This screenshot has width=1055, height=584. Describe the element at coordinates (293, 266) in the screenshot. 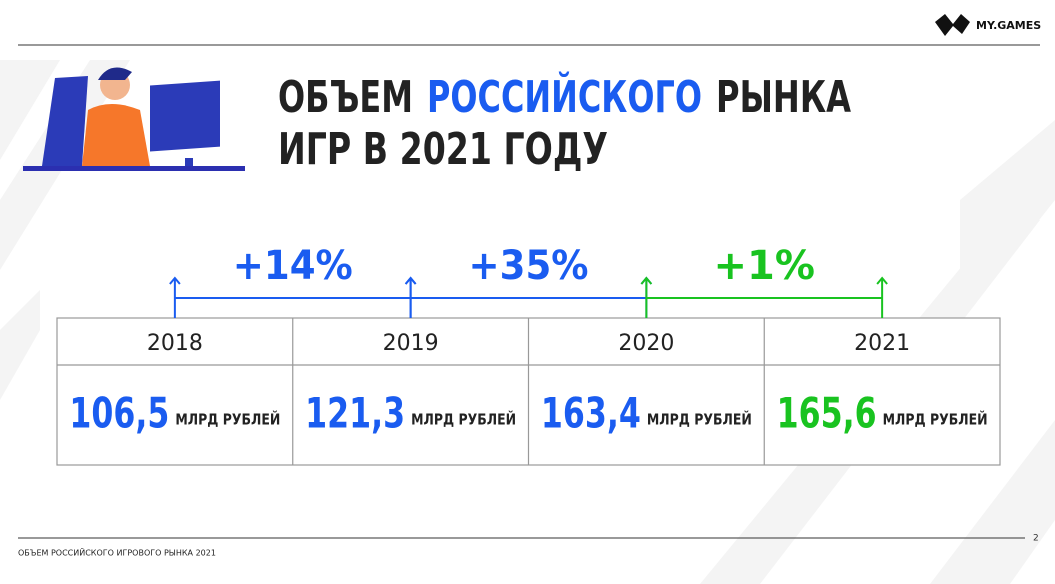

I see `growth-label: +14%` at that location.